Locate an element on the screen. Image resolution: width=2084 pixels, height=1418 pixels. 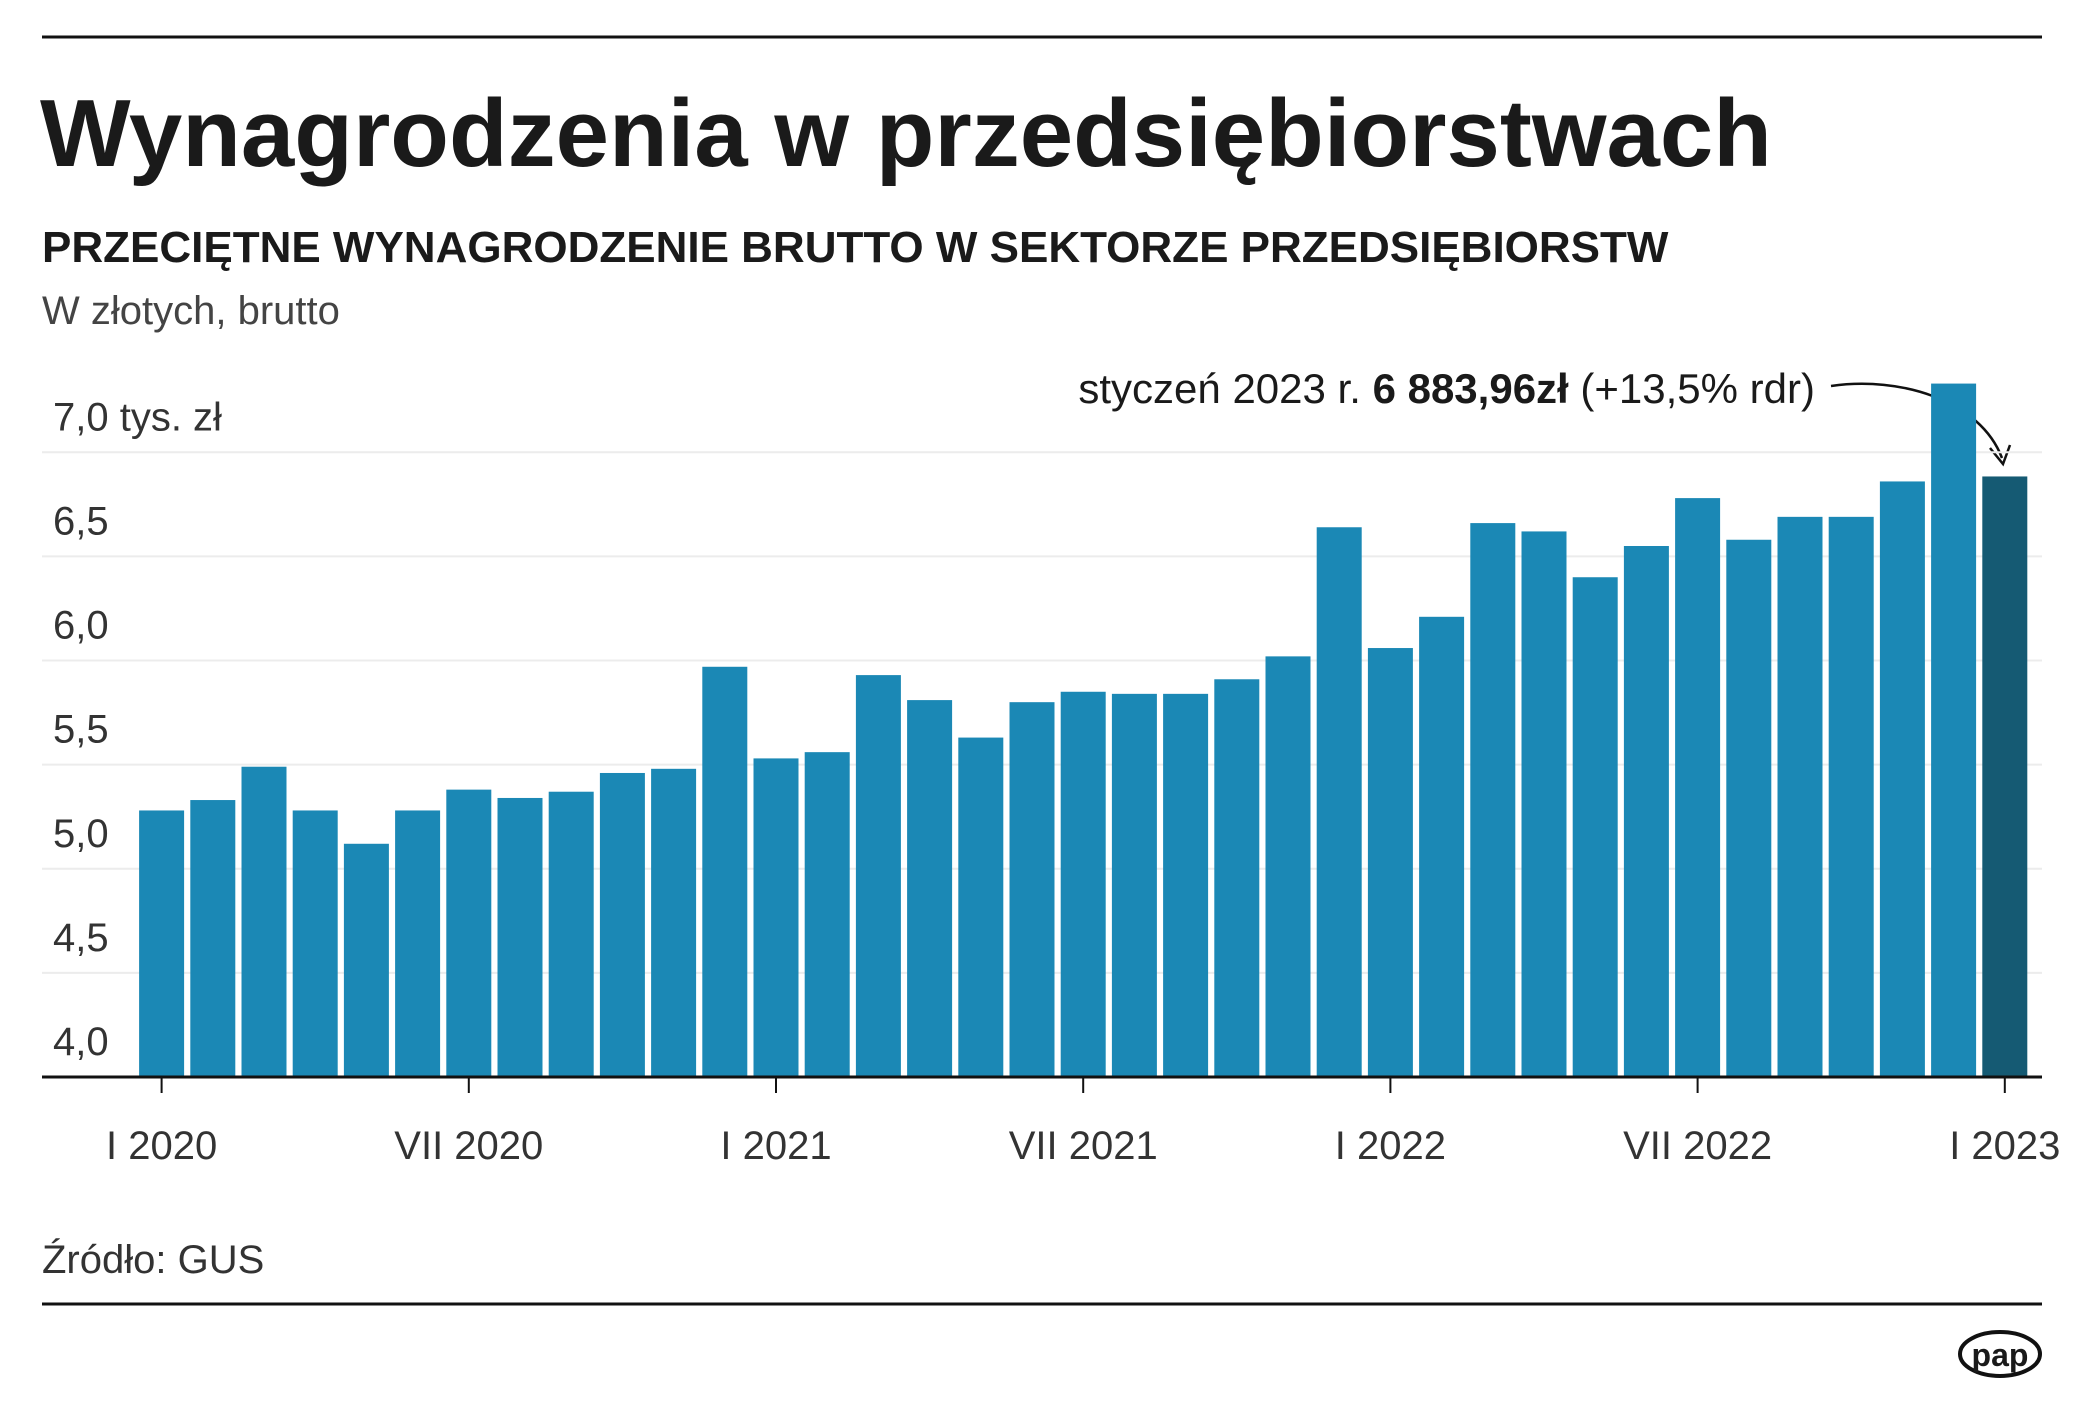
annotation: styczeń 2023 r. 6 883,96zł (+13,5% rdr) is located at coordinates (1446, 388).